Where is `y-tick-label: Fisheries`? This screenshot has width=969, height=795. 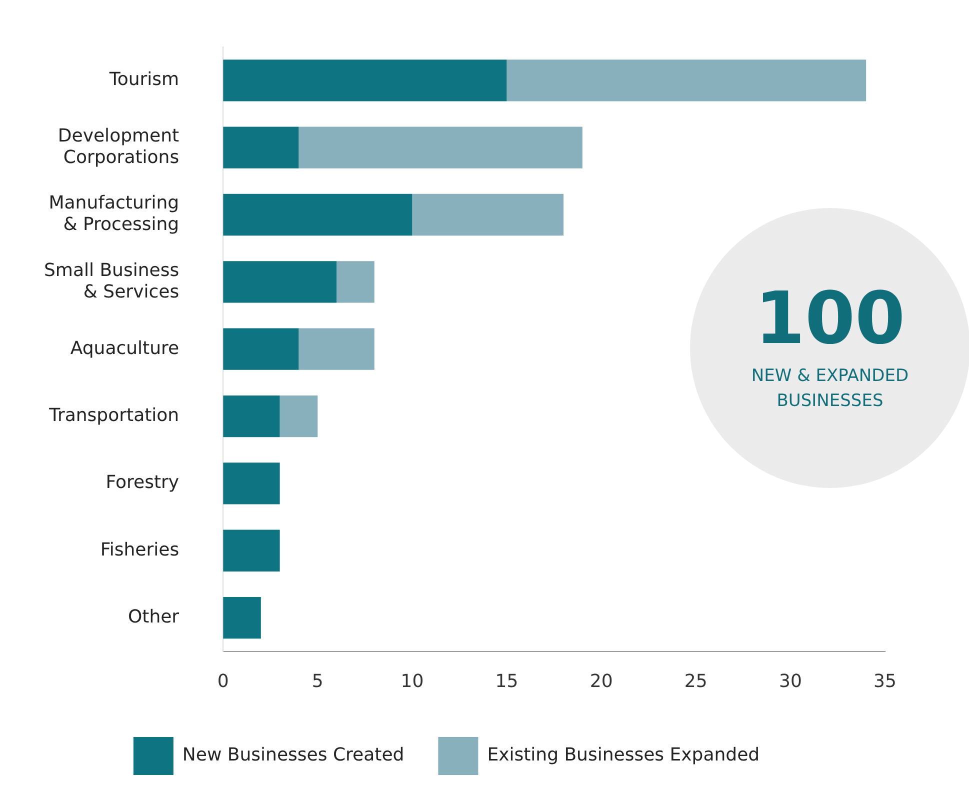
y-tick-label: Fisheries is located at coordinates (140, 549).